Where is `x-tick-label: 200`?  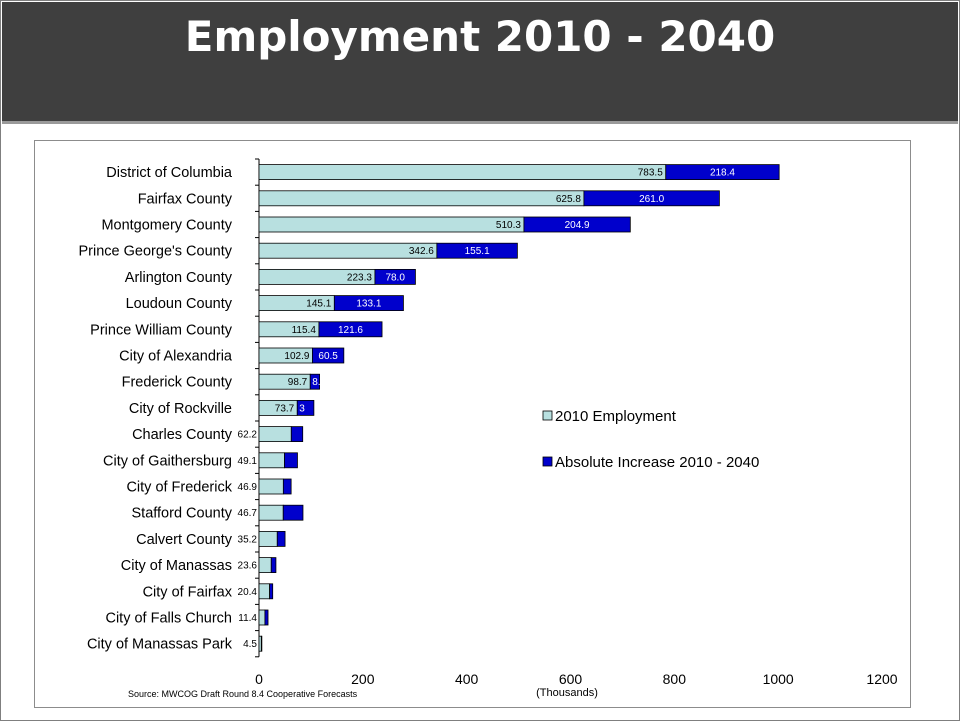 x-tick-label: 200 is located at coordinates (363, 679).